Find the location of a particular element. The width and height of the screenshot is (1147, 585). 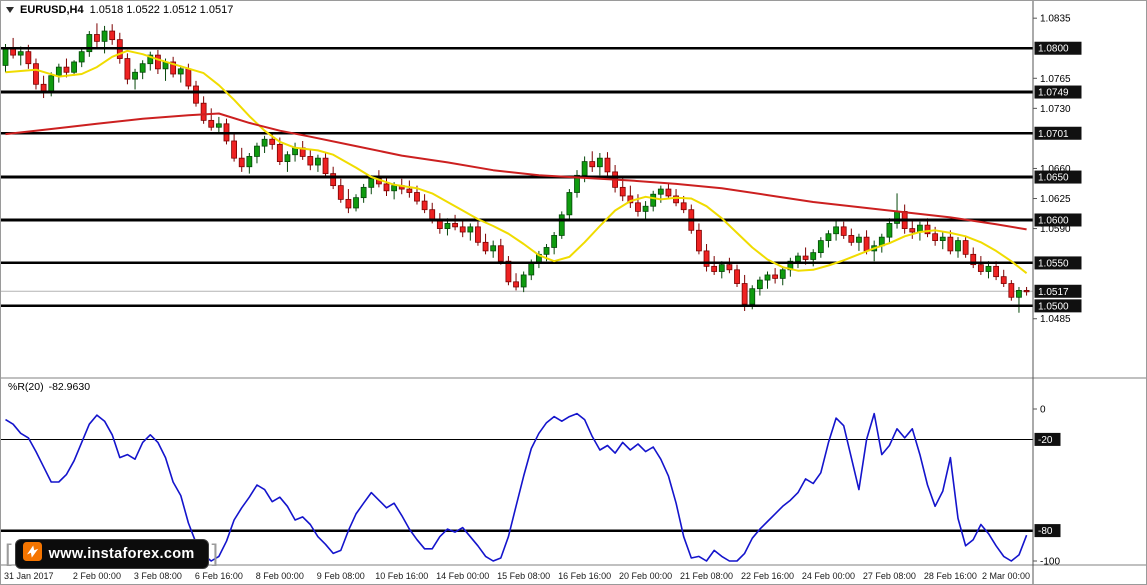

time-axis-label: 28 Feb 16:00 is located at coordinates (950, 576).